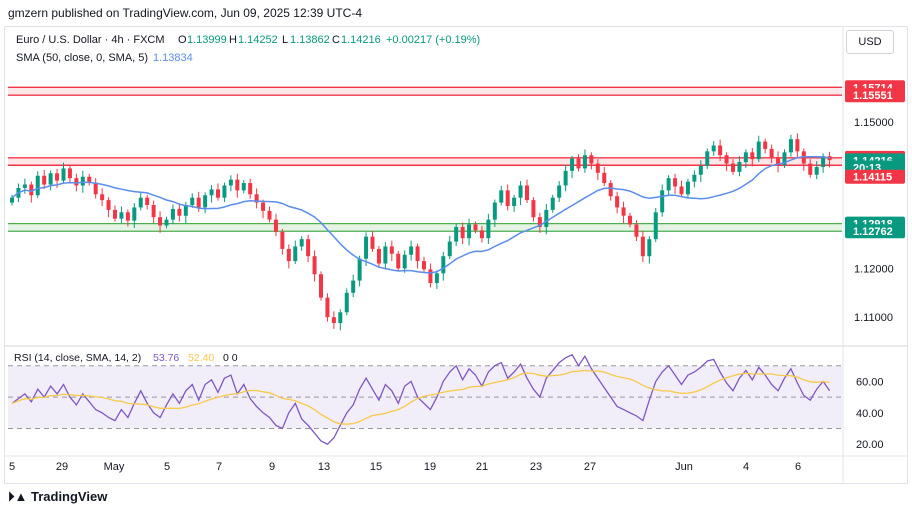  What do you see at coordinates (870, 414) in the screenshot?
I see `rsi-tick: 40.00` at bounding box center [870, 414].